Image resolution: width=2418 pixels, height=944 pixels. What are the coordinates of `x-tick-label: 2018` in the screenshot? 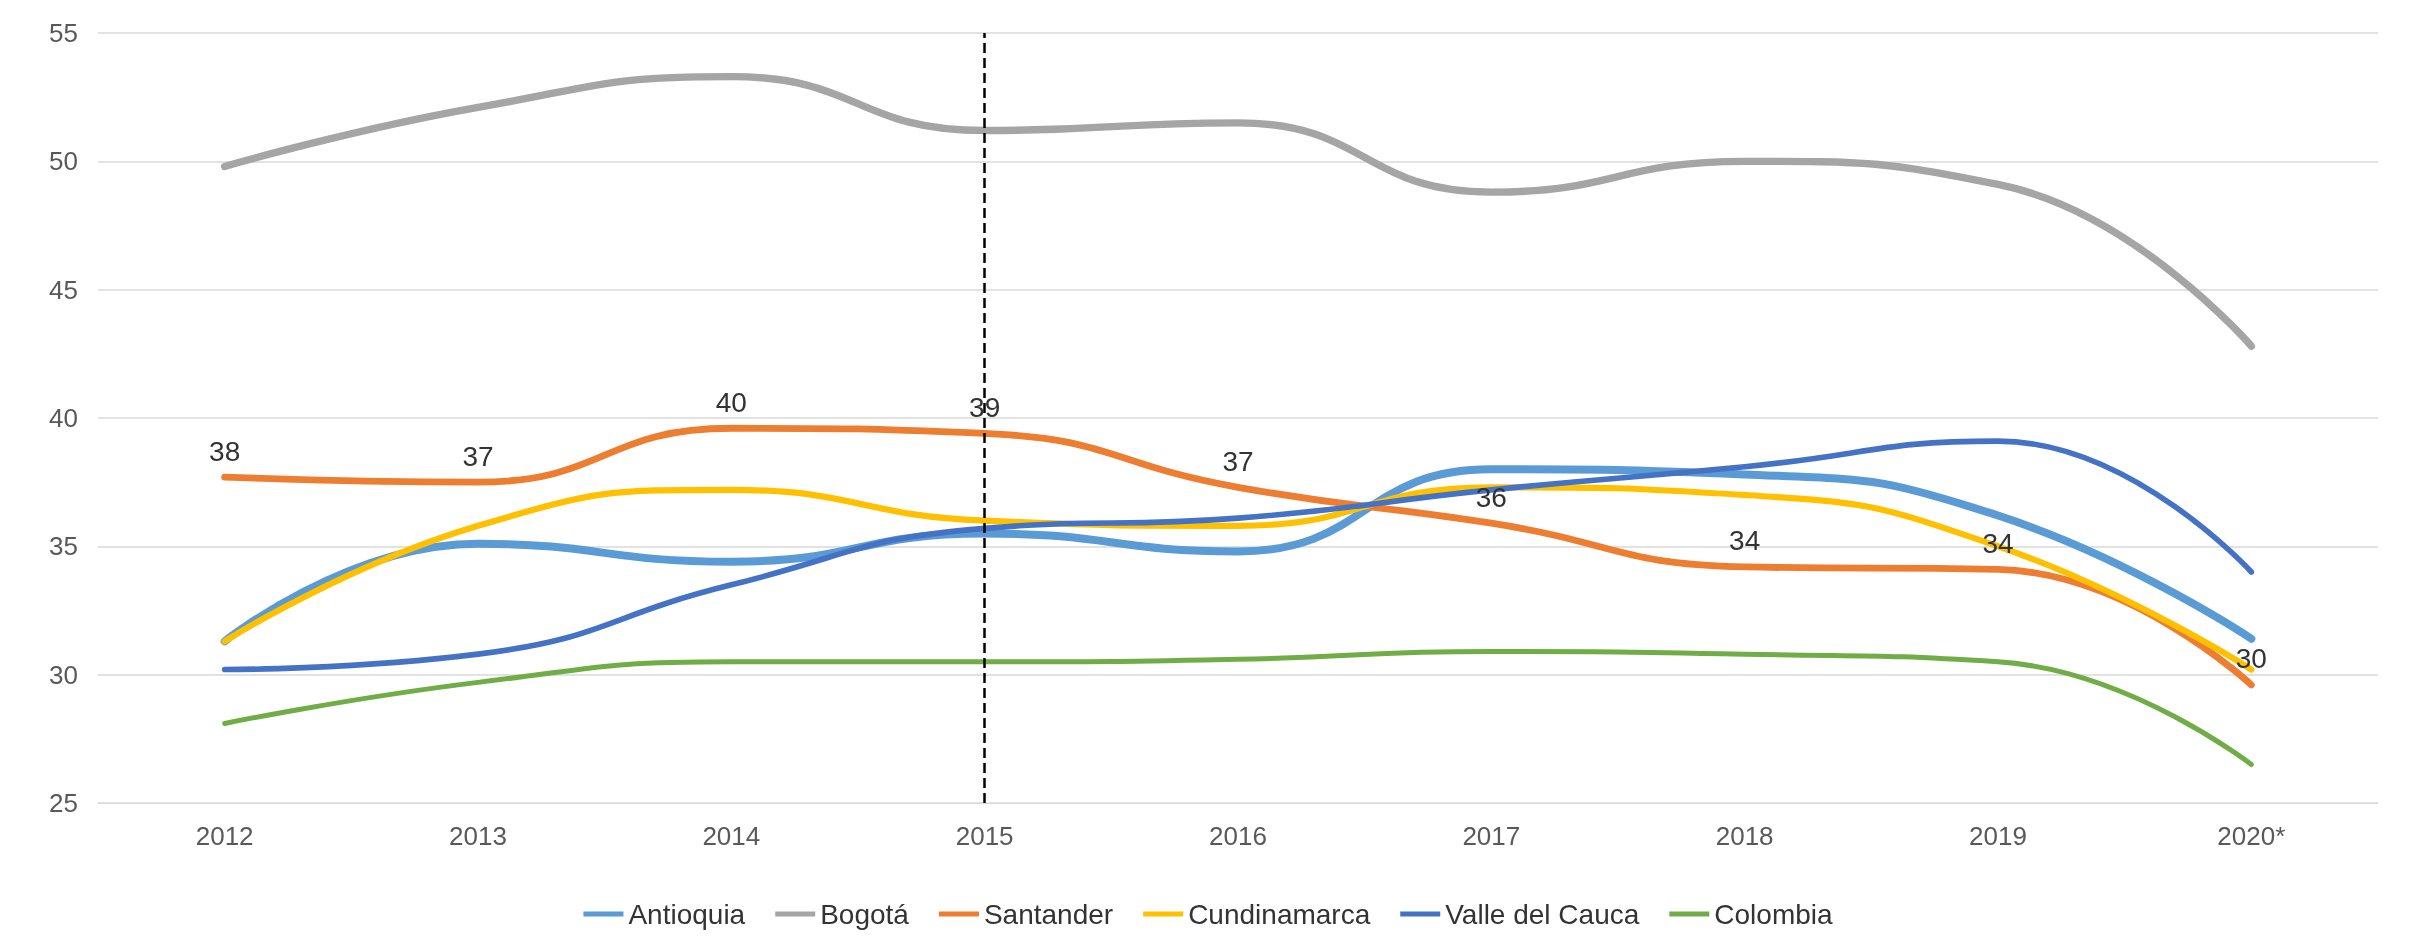 It's located at (1744, 836).